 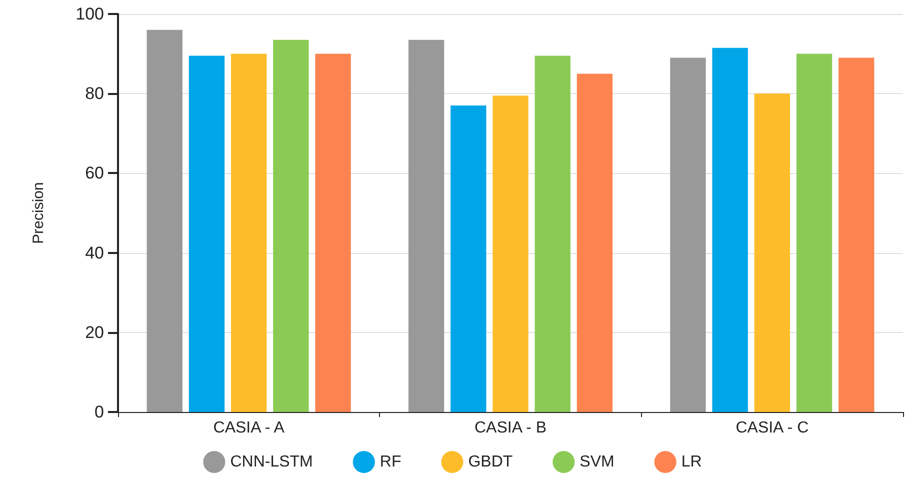 What do you see at coordinates (99, 412) in the screenshot?
I see `y-tick-label: 0` at bounding box center [99, 412].